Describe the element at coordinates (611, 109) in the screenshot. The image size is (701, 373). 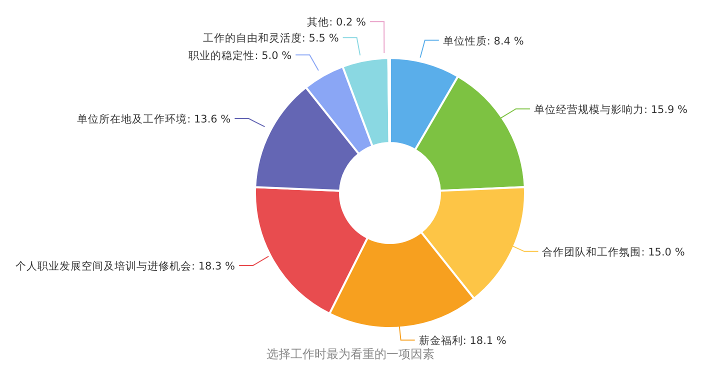
I see `slice-label: 单位经营规模与影响力: 15.9 %` at that location.